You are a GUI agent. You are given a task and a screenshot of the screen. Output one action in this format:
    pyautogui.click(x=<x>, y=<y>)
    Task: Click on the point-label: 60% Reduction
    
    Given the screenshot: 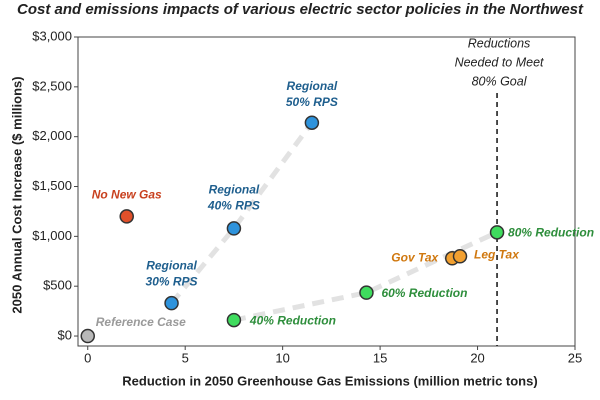 What is the action you would take?
    pyautogui.click(x=424, y=293)
    